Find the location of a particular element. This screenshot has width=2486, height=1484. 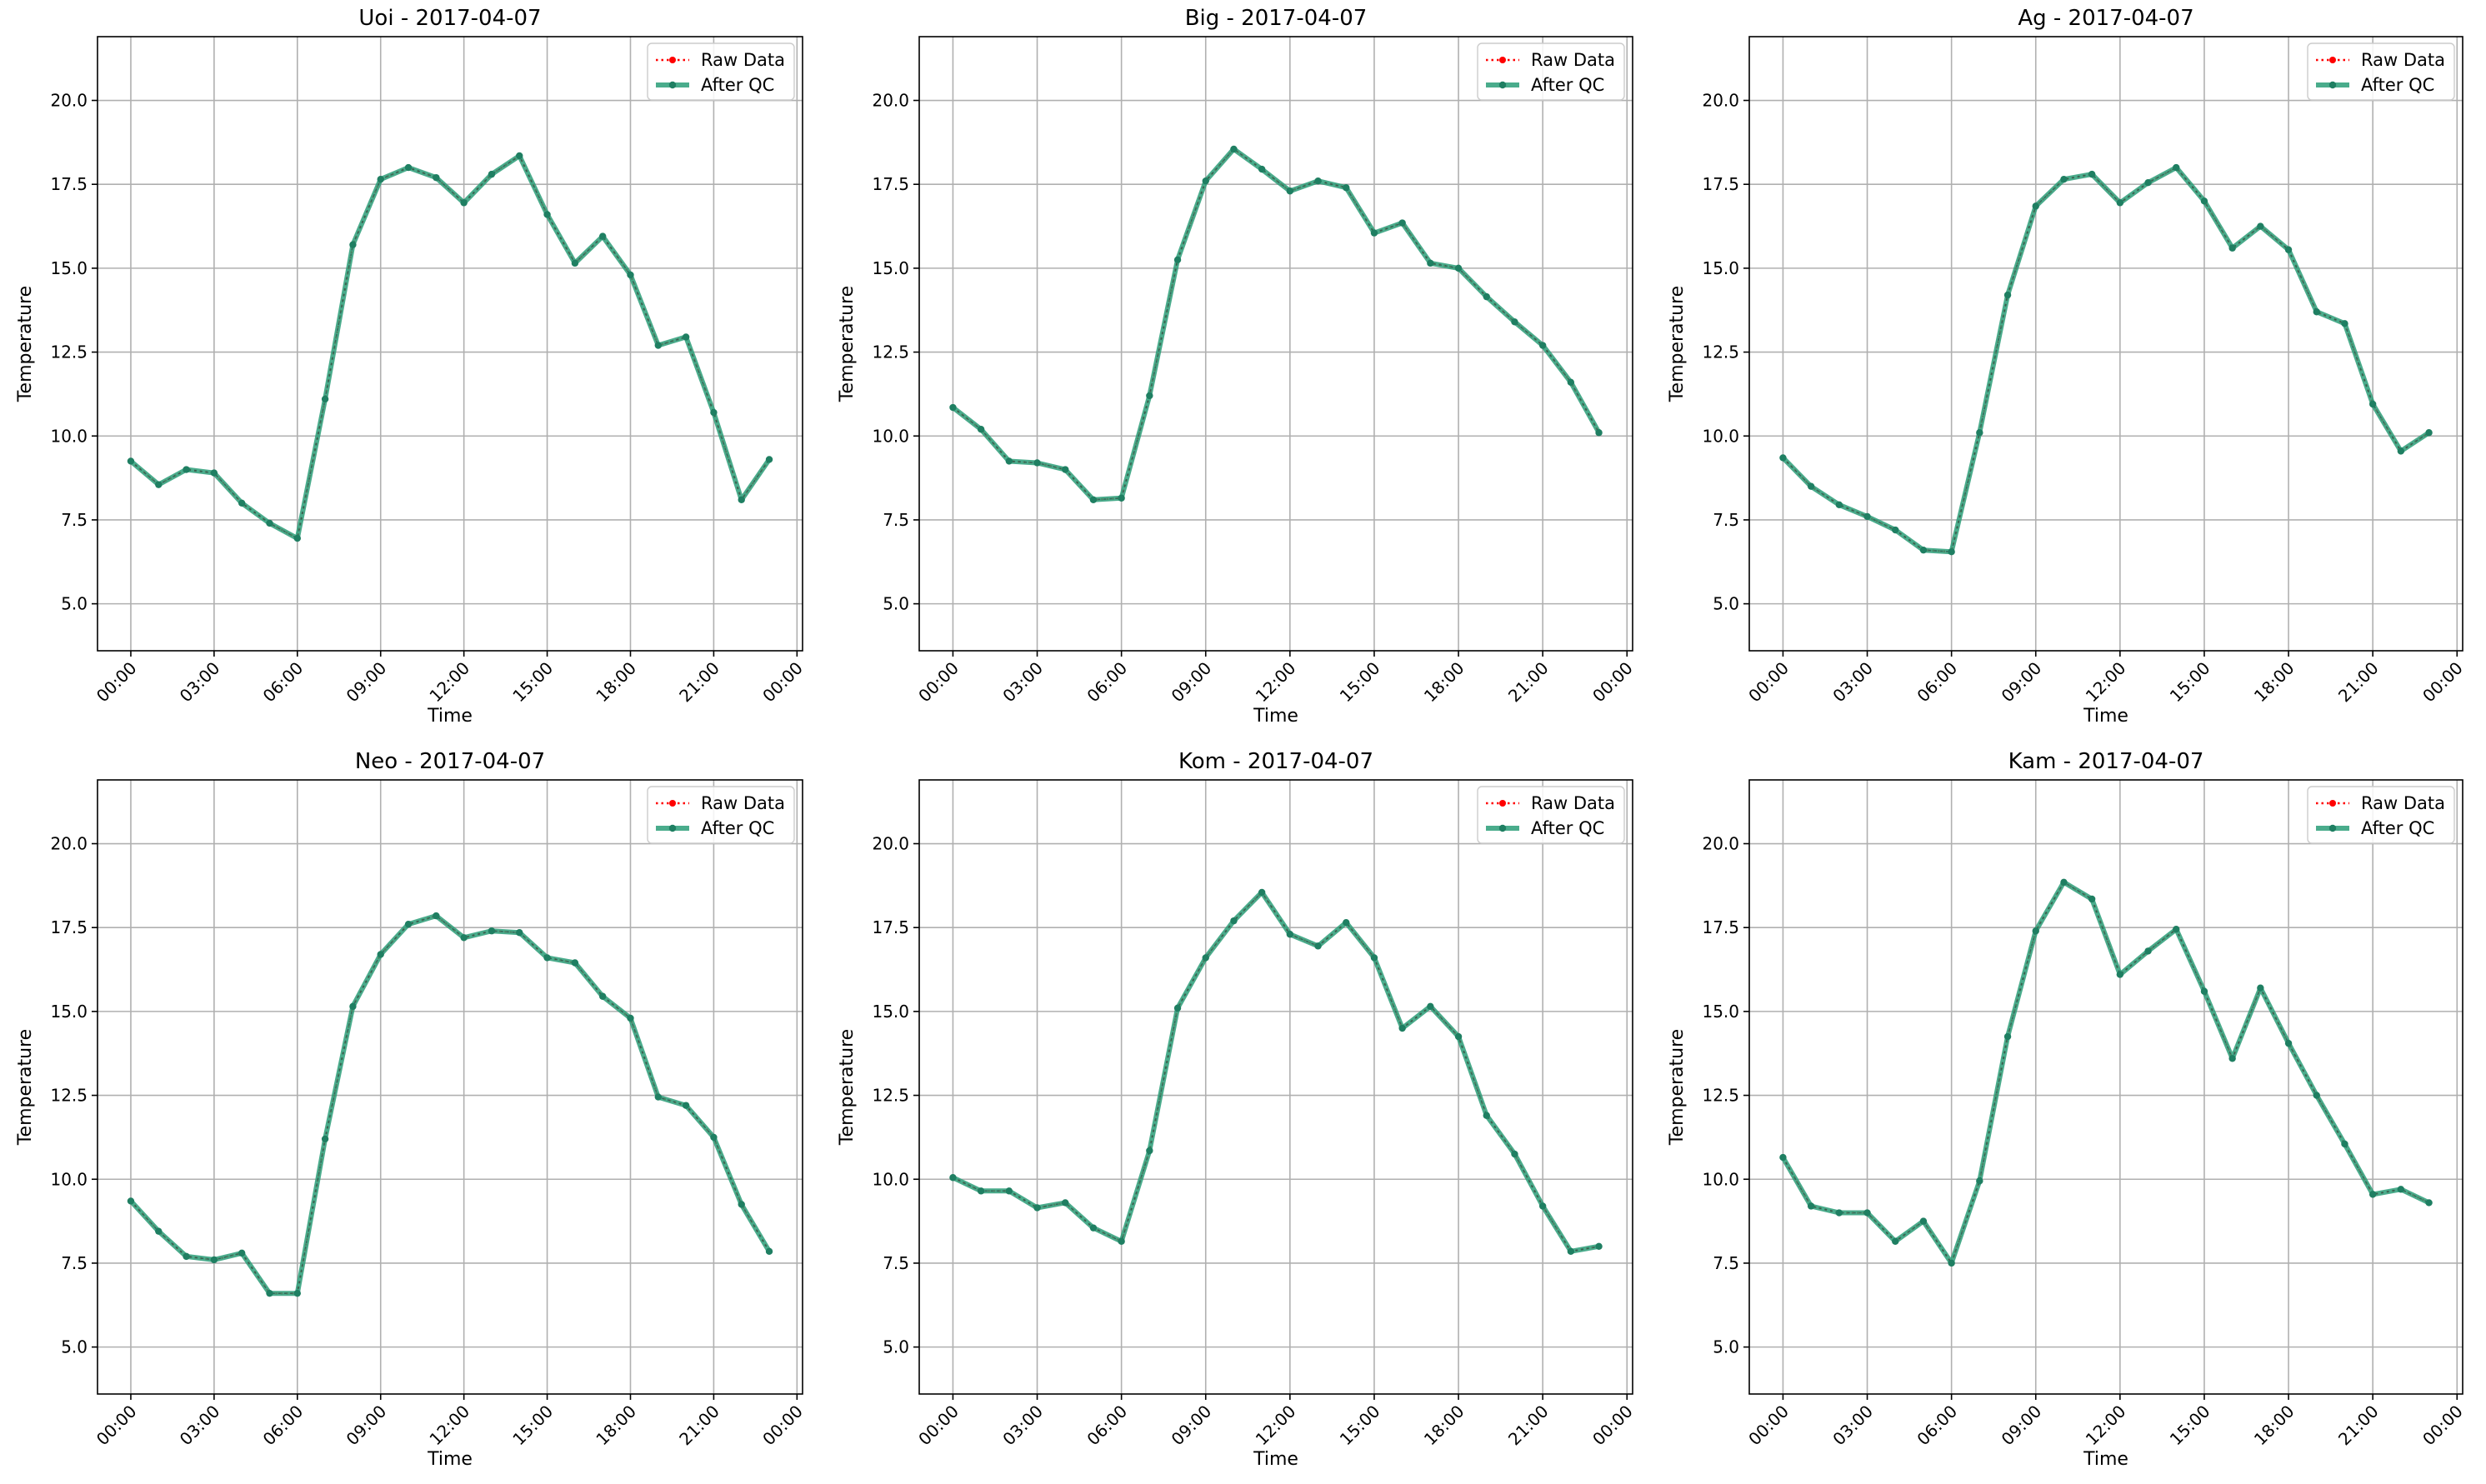

y-tick-label: 17.5 is located at coordinates (891, 184).